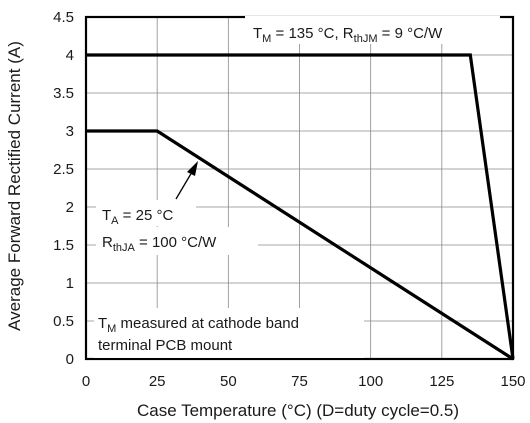  What do you see at coordinates (228, 381) in the screenshot?
I see `x-tick-label: 50` at bounding box center [228, 381].